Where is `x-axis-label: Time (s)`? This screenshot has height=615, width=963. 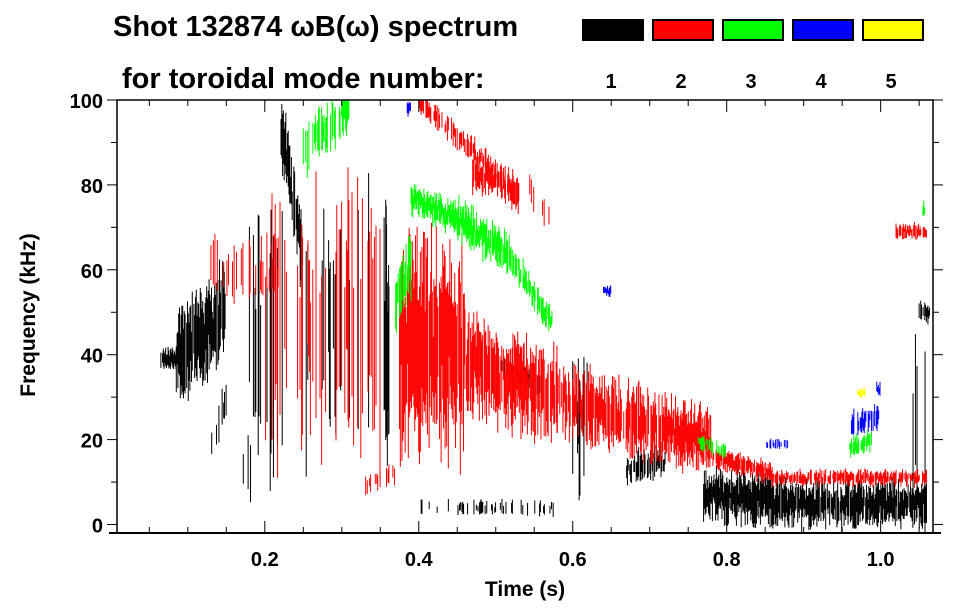 x-axis-label: Time (s) is located at coordinates (525, 589).